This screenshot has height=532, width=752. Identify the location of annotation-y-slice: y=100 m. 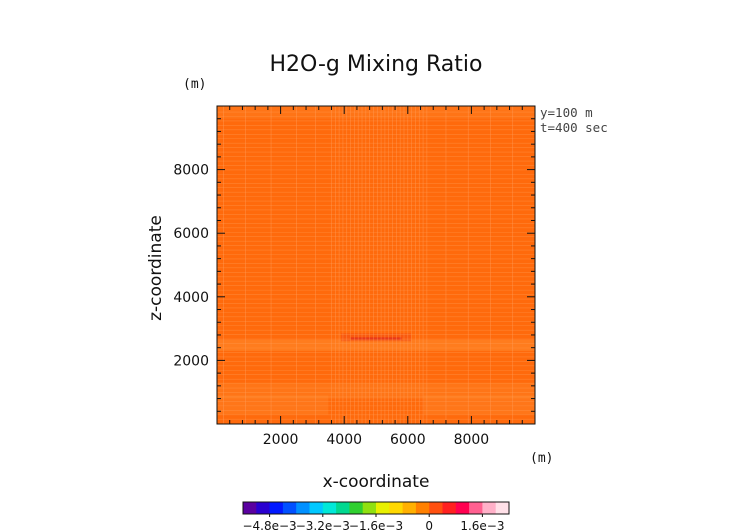
(566, 112).